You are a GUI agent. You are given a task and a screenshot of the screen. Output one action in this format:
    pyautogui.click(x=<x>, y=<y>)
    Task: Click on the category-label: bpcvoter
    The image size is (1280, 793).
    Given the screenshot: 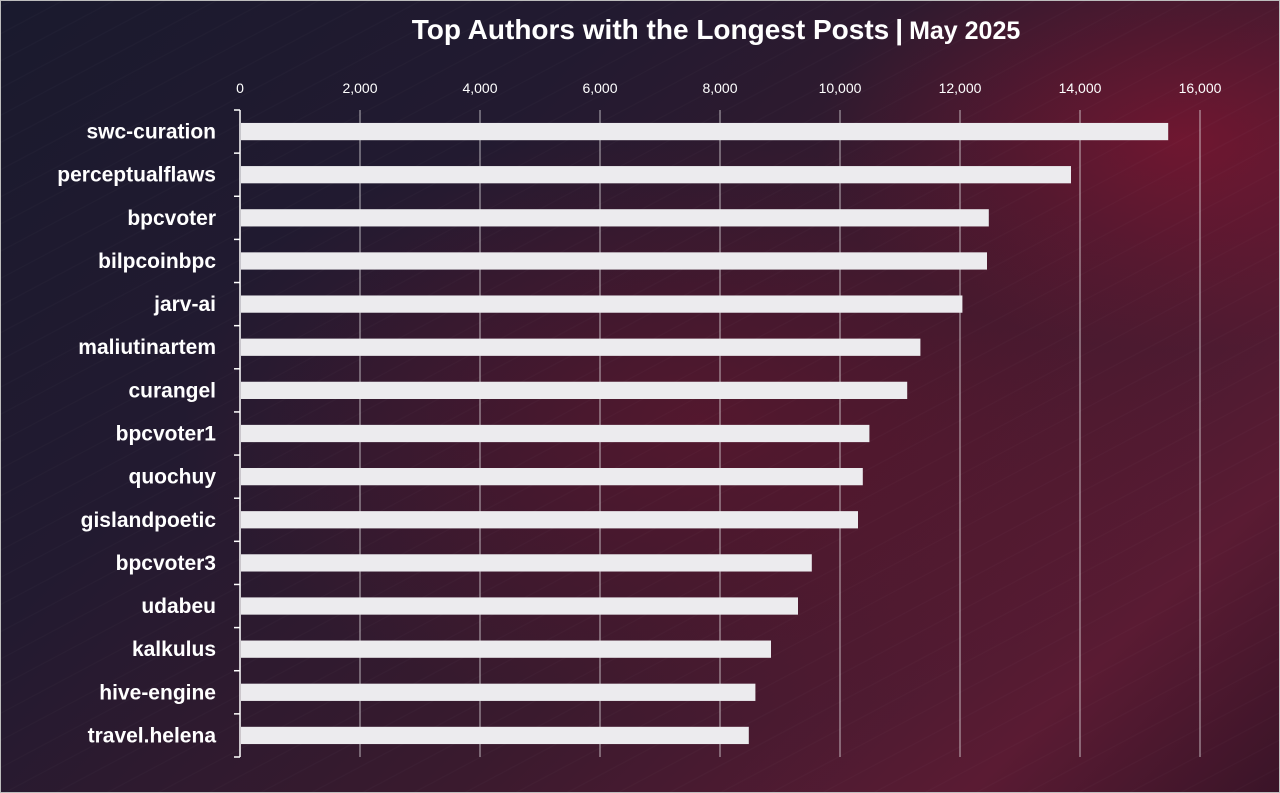 What is the action you would take?
    pyautogui.click(x=171, y=218)
    